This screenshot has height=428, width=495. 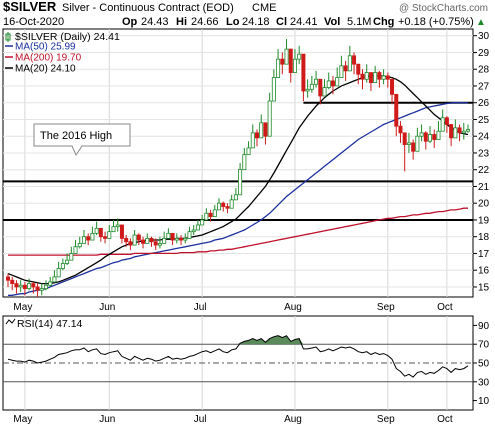 I want to click on rsi-x-tick-label: Jul, so click(x=200, y=419).